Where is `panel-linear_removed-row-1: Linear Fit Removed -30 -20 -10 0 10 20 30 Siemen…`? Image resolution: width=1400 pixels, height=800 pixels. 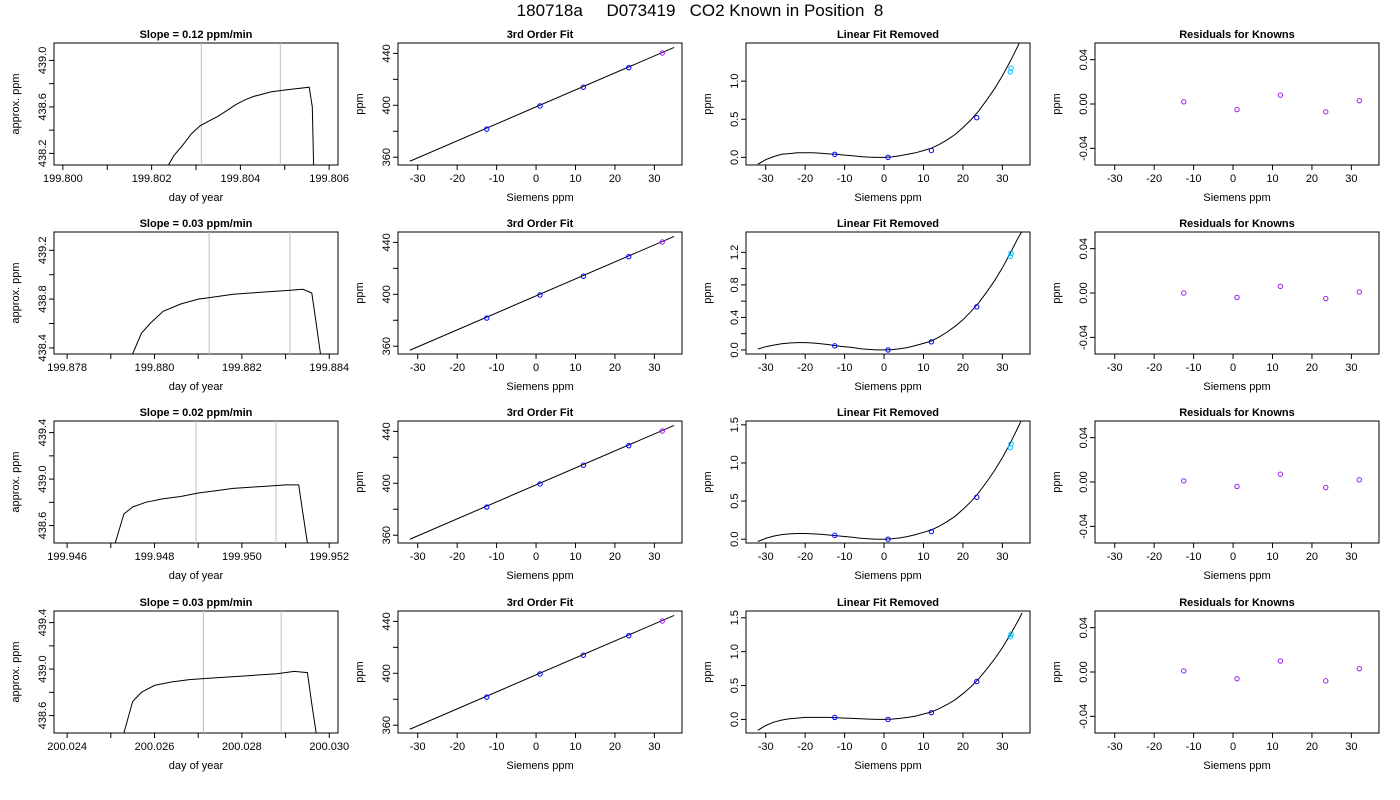 panel-linear_removed-row-1: Linear Fit Removed -30 -20 -10 0 10 20 30 Siemen… is located at coordinates (866, 116).